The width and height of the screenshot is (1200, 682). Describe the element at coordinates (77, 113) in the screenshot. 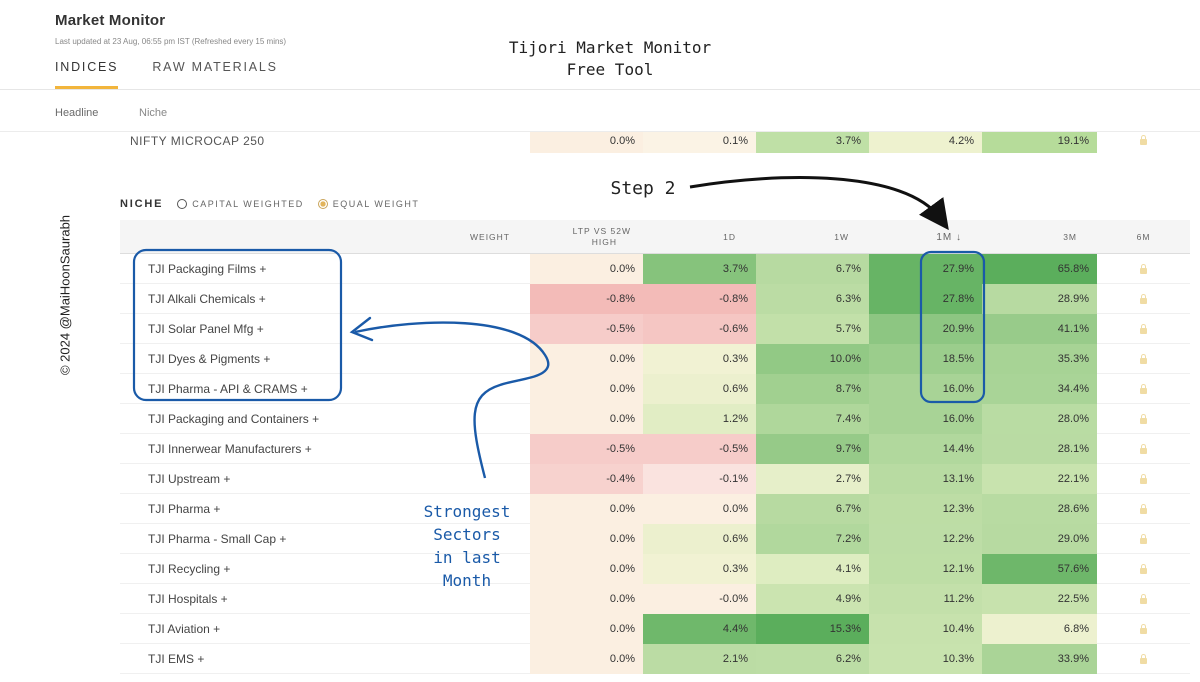

I see `subtab-headline: Headline` at that location.